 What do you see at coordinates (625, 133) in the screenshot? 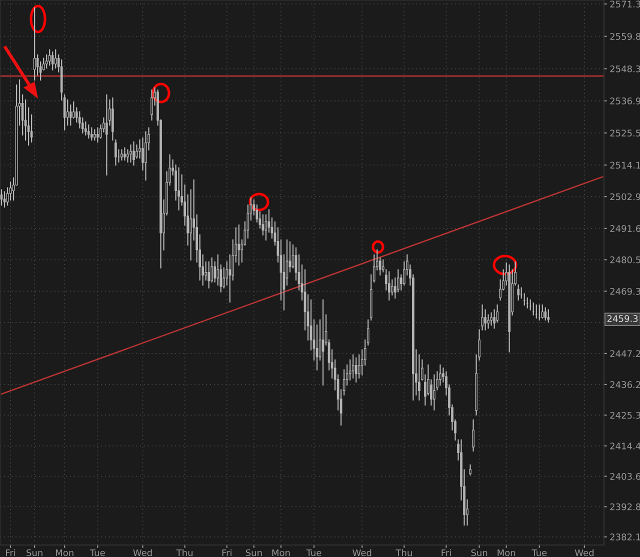
I see `y-tick-label: 2525.5` at bounding box center [625, 133].